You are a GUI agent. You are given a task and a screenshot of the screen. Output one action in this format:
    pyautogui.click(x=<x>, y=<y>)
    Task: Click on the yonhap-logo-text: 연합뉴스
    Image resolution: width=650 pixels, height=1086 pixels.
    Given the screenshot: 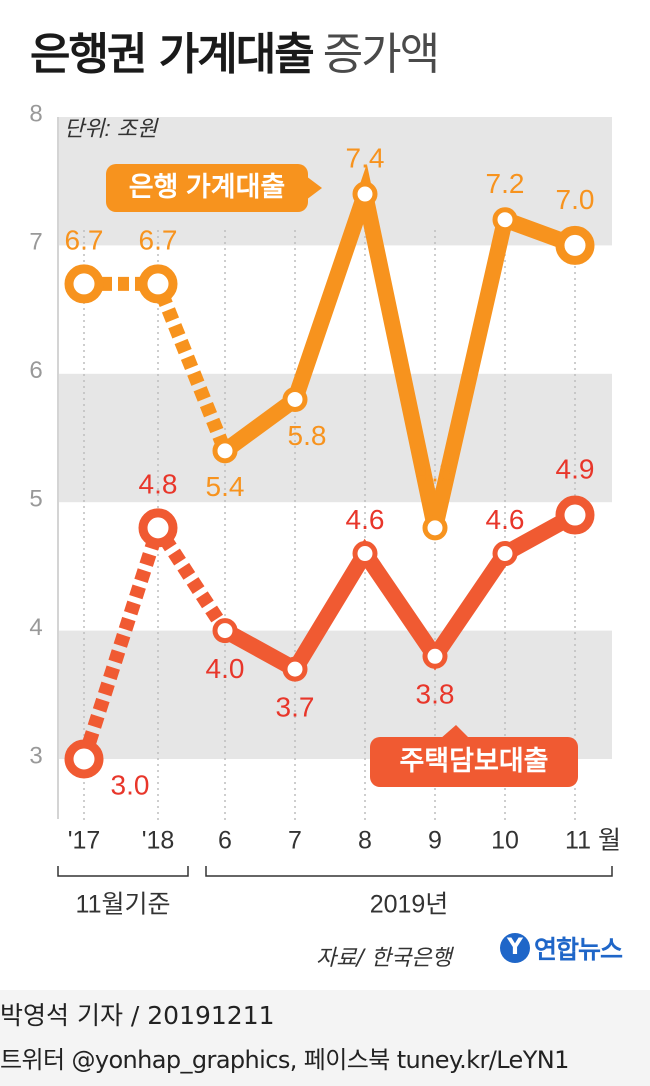 What is the action you would take?
    pyautogui.click(x=578, y=949)
    